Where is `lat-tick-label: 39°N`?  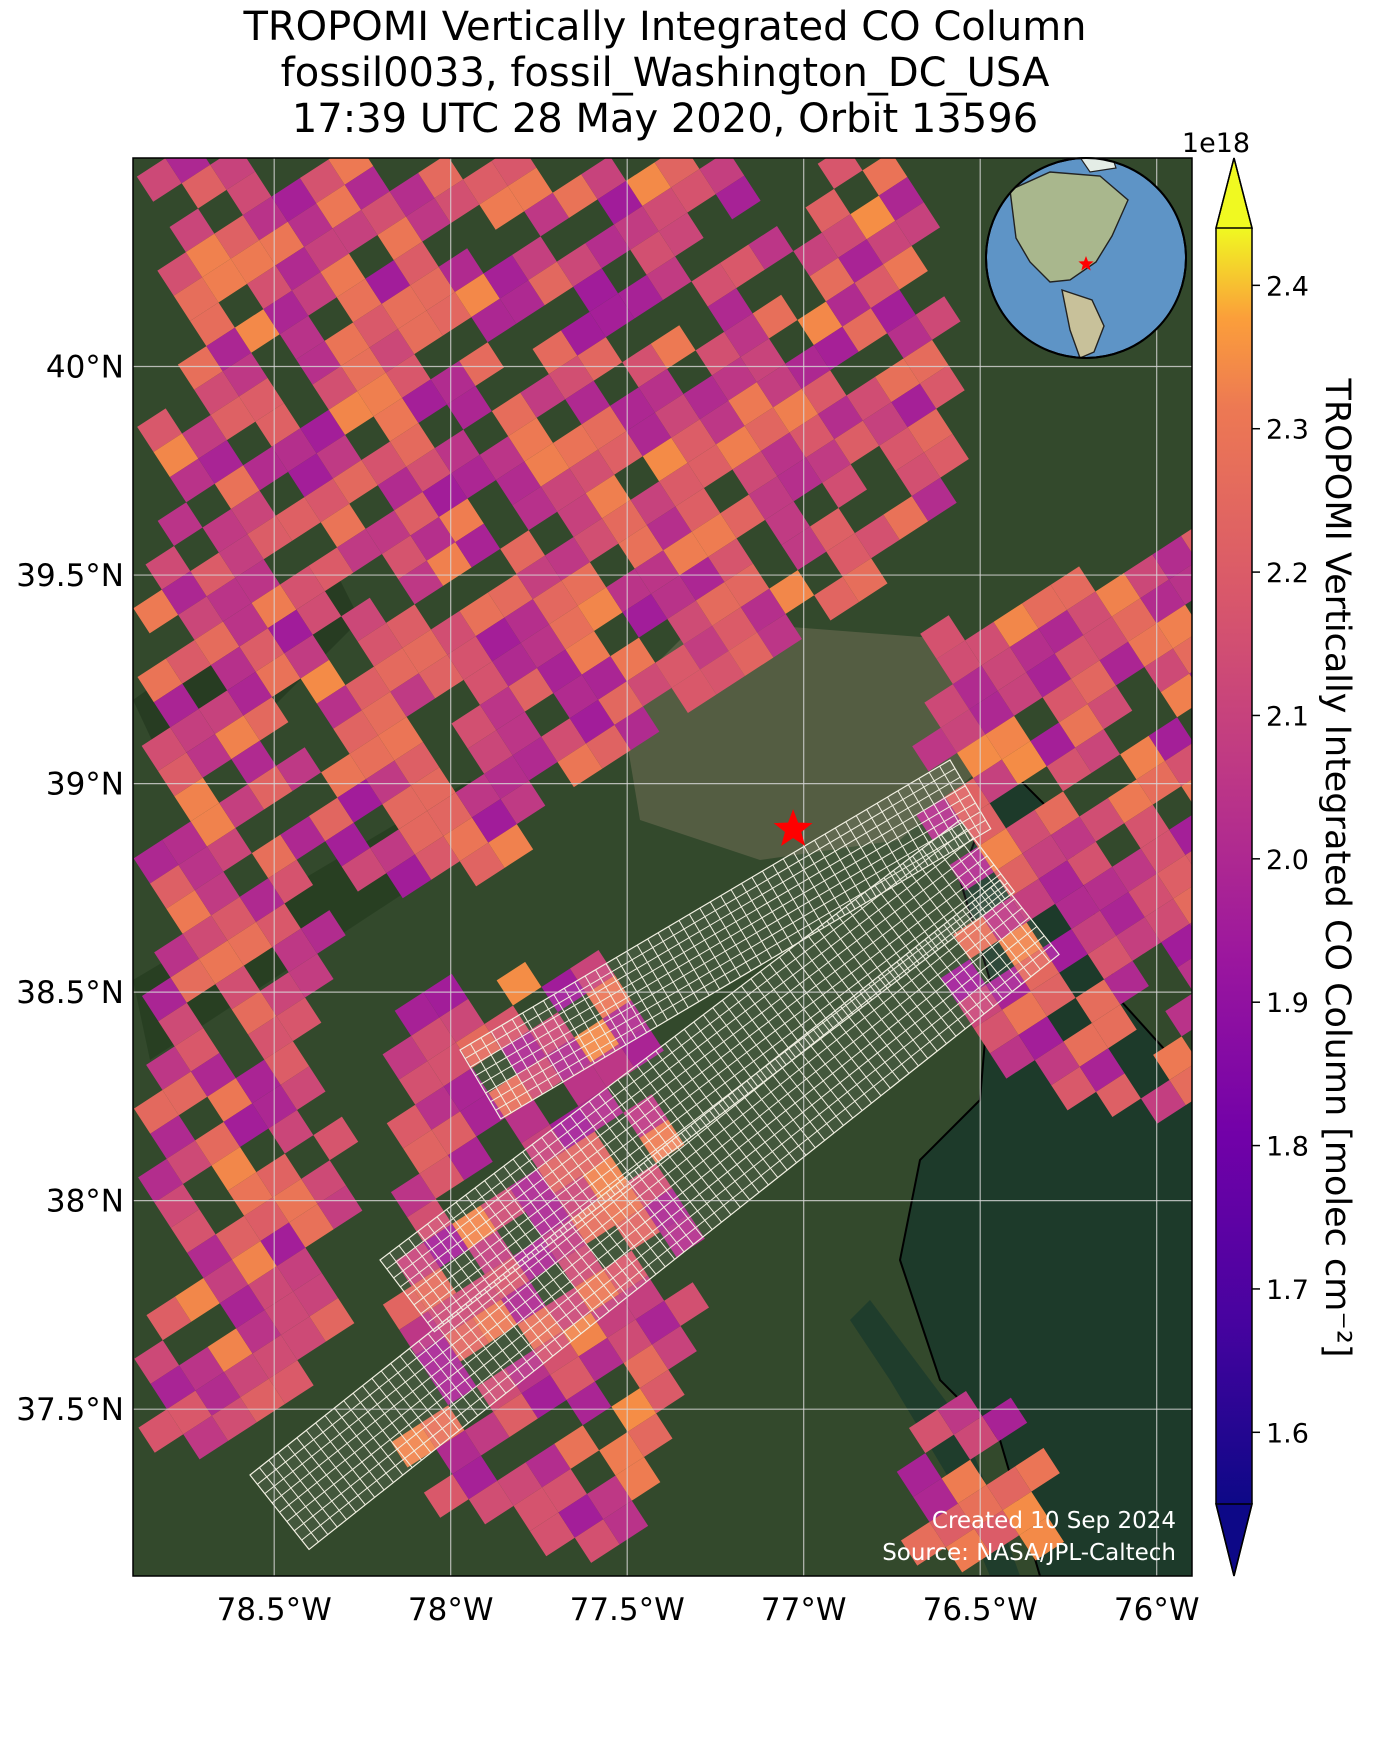 lat-tick-label: 39°N is located at coordinates (85, 785).